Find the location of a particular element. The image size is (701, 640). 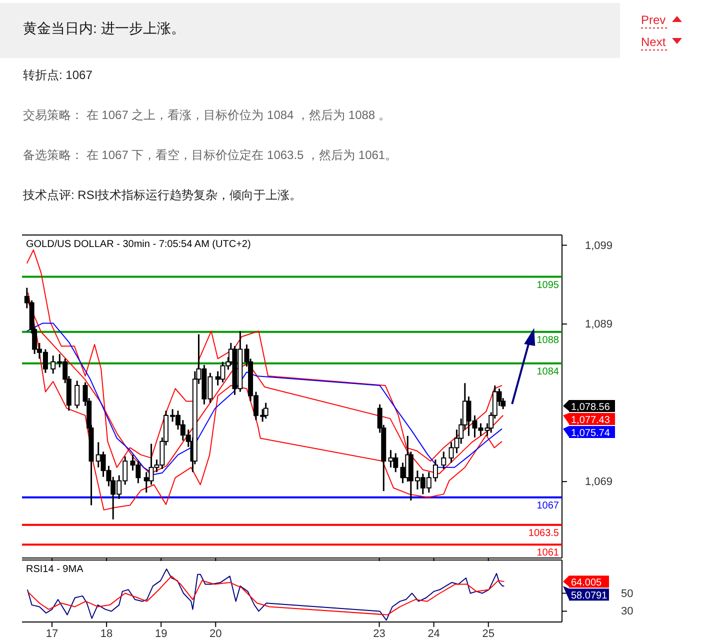

y-tick-label: 1,069 is located at coordinates (599, 482).